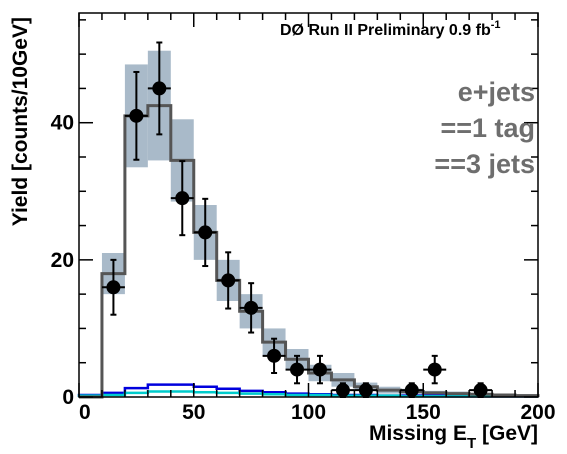 The width and height of the screenshot is (567, 454). What do you see at coordinates (85, 412) in the screenshot?
I see `x-tick-label: 0` at bounding box center [85, 412].